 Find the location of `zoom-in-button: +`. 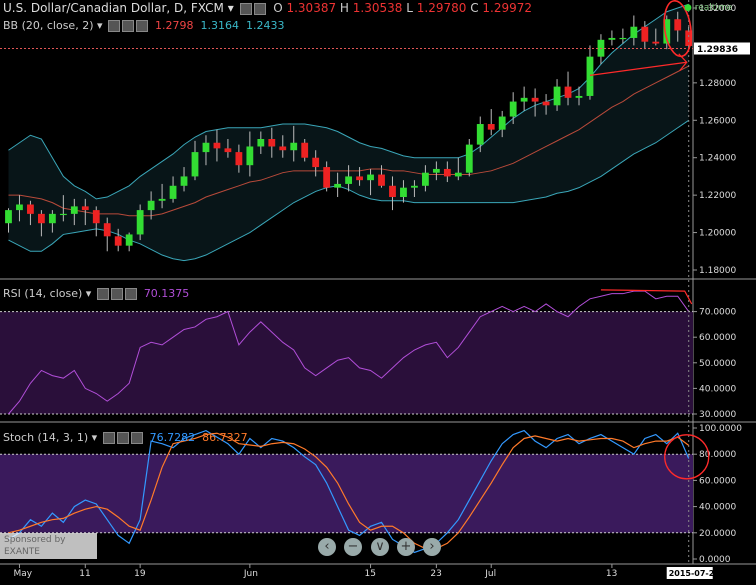

zoom-in-button: + is located at coordinates (406, 547).